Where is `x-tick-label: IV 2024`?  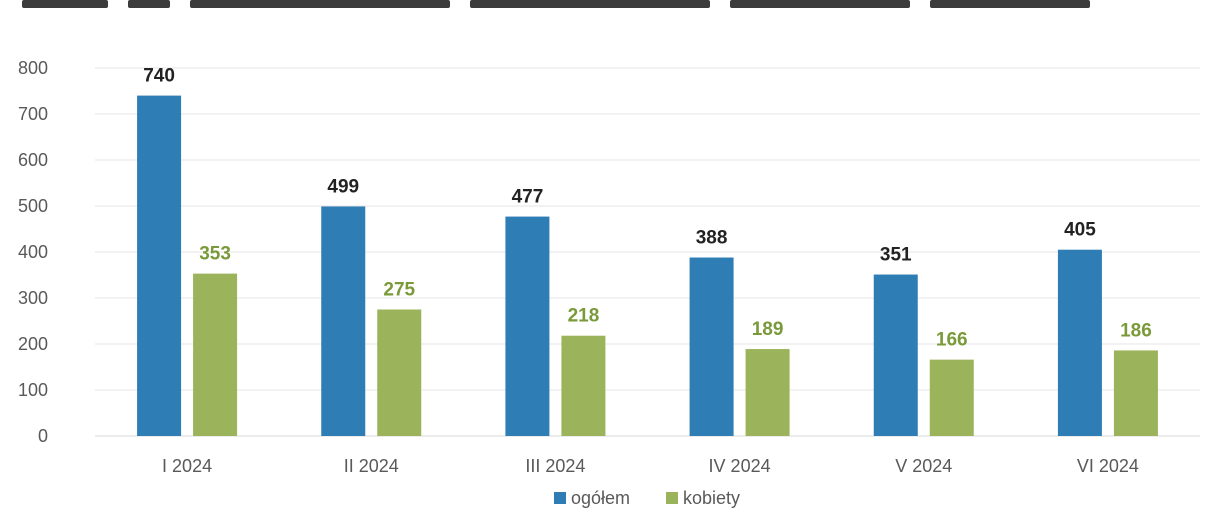 x-tick-label: IV 2024 is located at coordinates (740, 466).